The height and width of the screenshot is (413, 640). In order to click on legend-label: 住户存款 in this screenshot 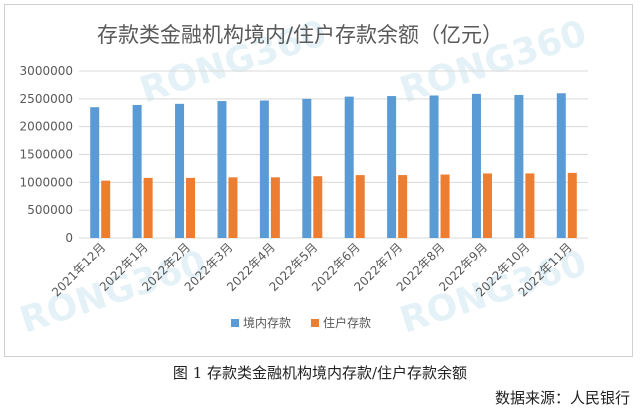, I will do `click(347, 322)`.